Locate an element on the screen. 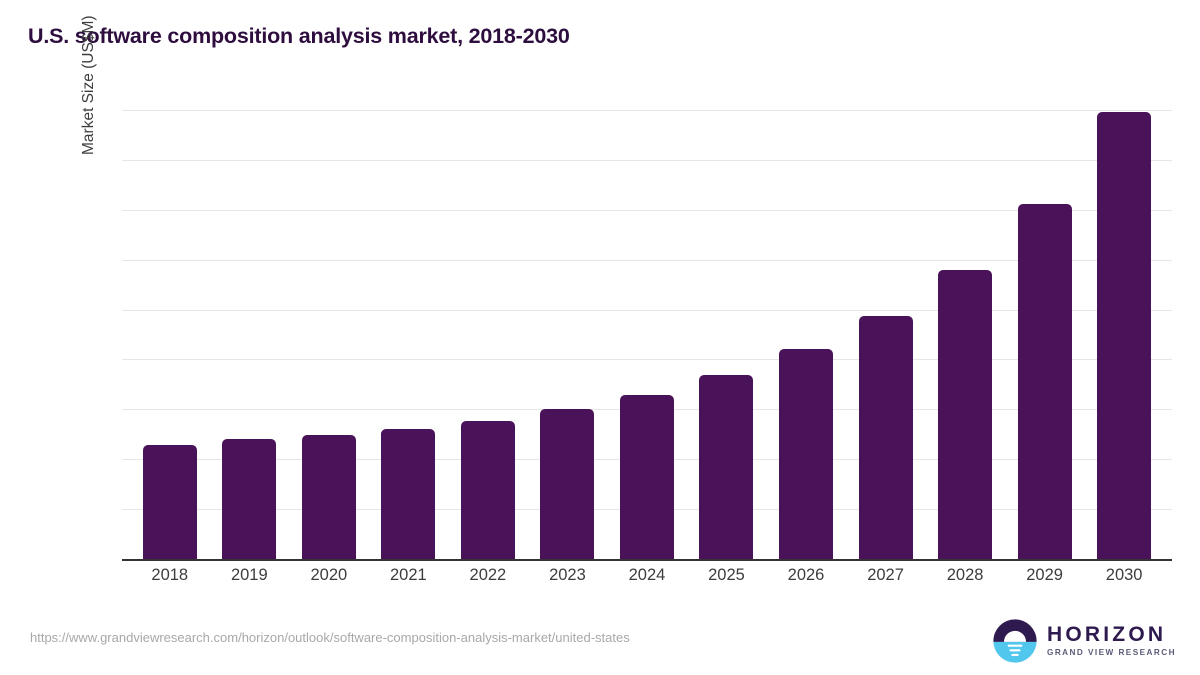 The image size is (1200, 675). x-tick-label-2018: 2018 is located at coordinates (170, 575).